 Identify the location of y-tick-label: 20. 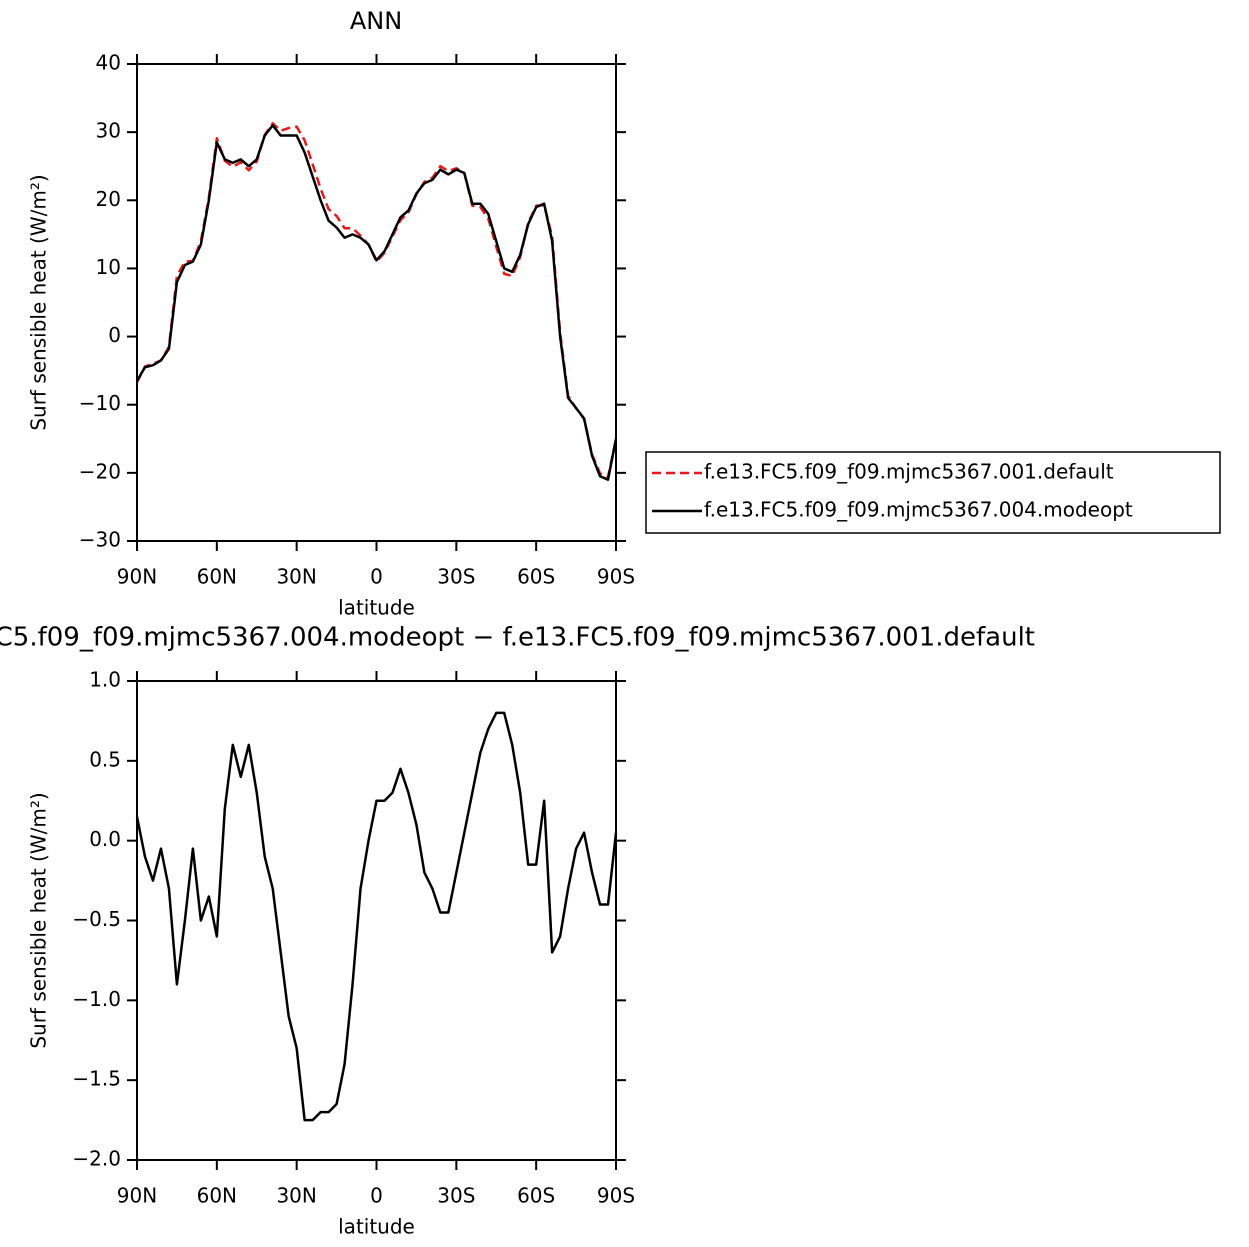
(108, 199).